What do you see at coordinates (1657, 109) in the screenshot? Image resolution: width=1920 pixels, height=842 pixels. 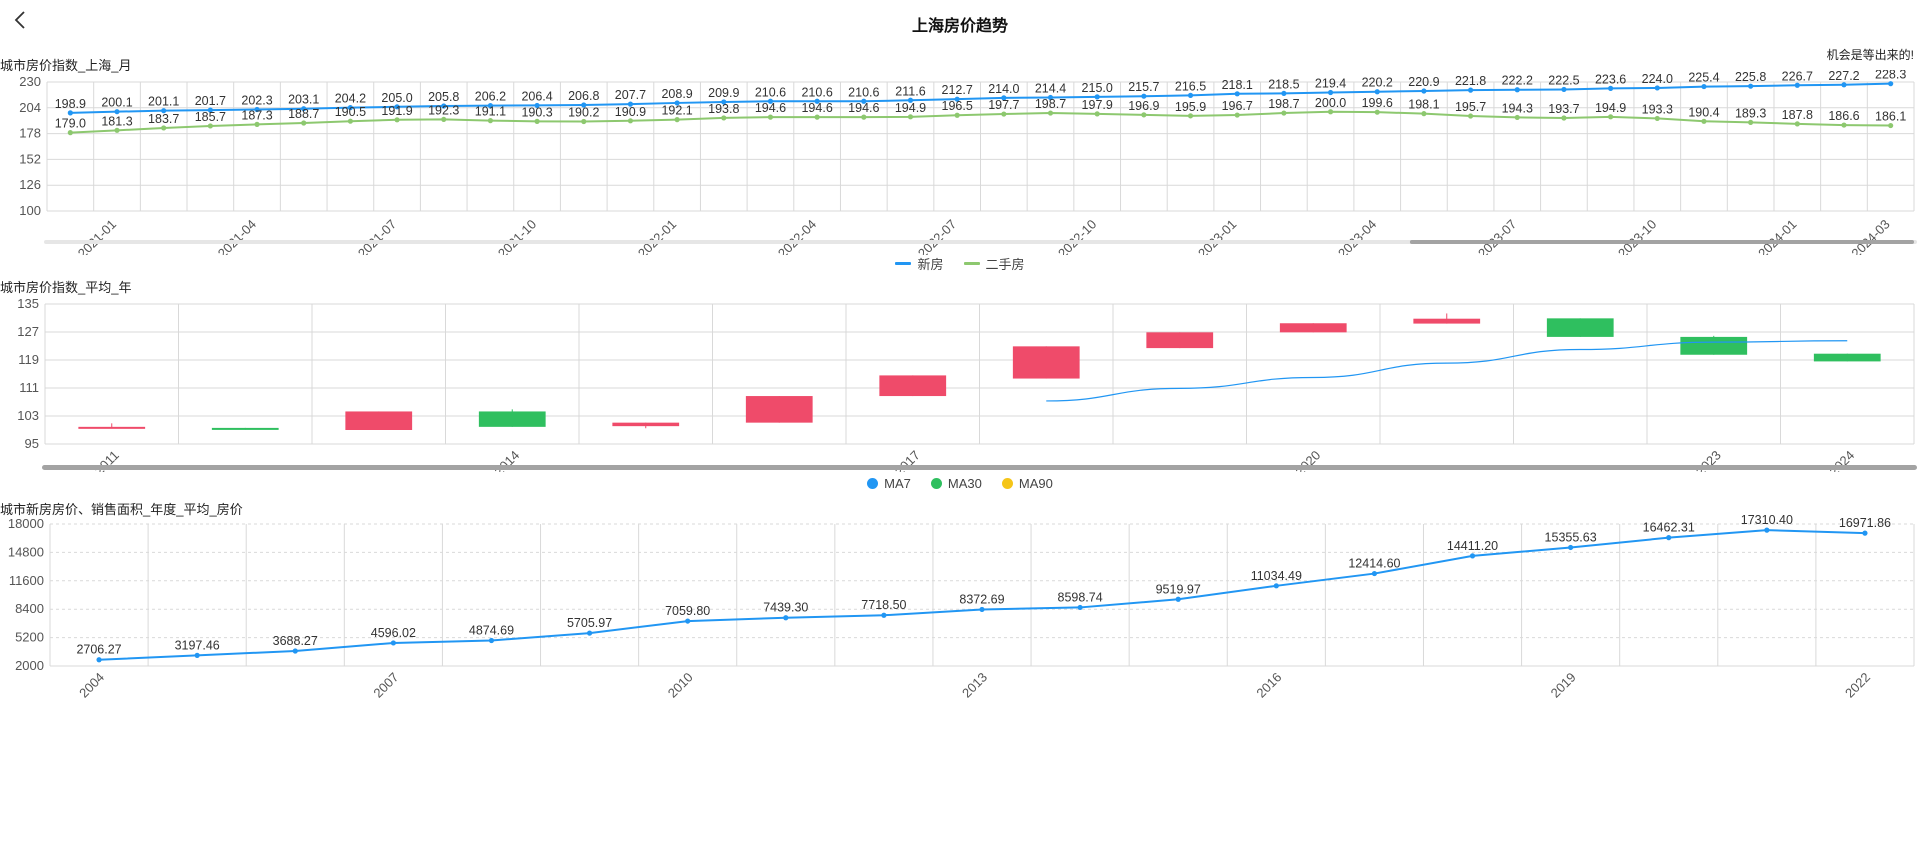 I see `second-house-value-label: 193.3` at bounding box center [1657, 109].